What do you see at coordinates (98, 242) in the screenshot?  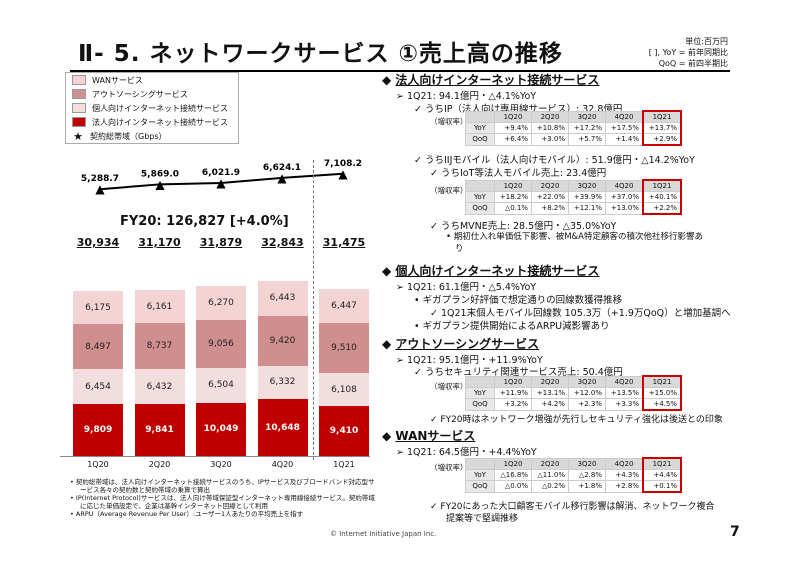 I see `bar-total-label: 30,934` at bounding box center [98, 242].